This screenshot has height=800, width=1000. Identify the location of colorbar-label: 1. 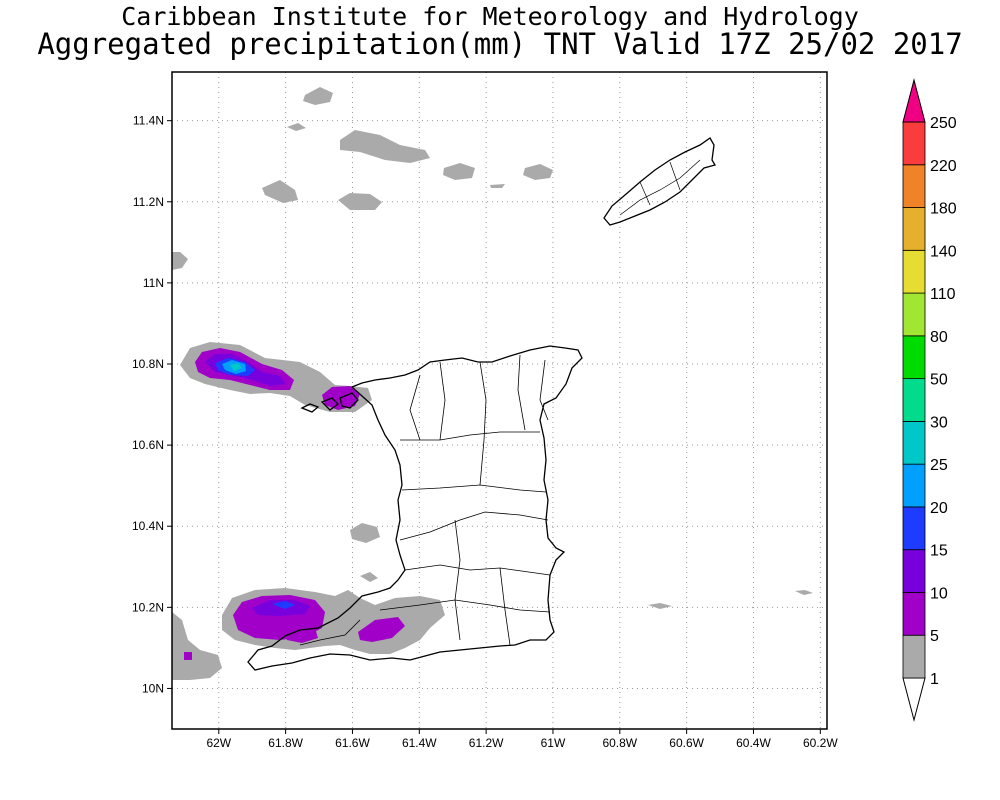
(934, 679).